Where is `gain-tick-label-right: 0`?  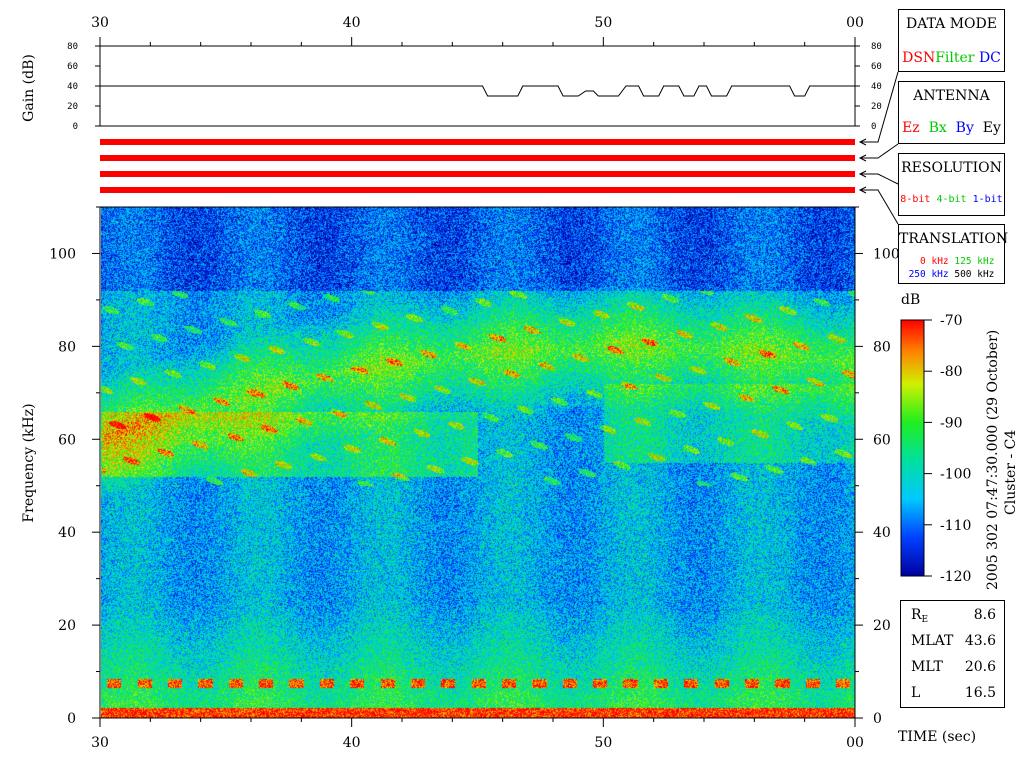 gain-tick-label-right: 0 is located at coordinates (873, 127).